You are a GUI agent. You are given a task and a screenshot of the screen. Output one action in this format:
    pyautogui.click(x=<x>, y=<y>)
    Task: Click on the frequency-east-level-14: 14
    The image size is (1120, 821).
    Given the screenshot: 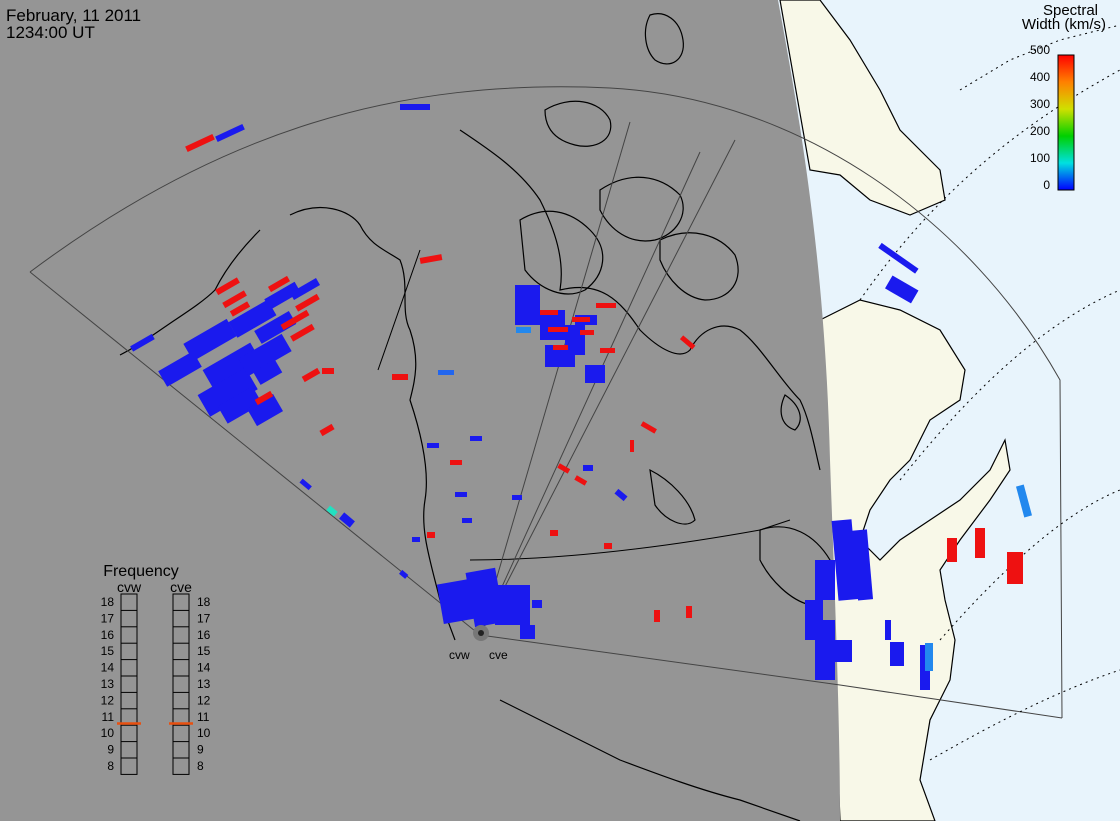 What is the action you would take?
    pyautogui.click(x=204, y=668)
    